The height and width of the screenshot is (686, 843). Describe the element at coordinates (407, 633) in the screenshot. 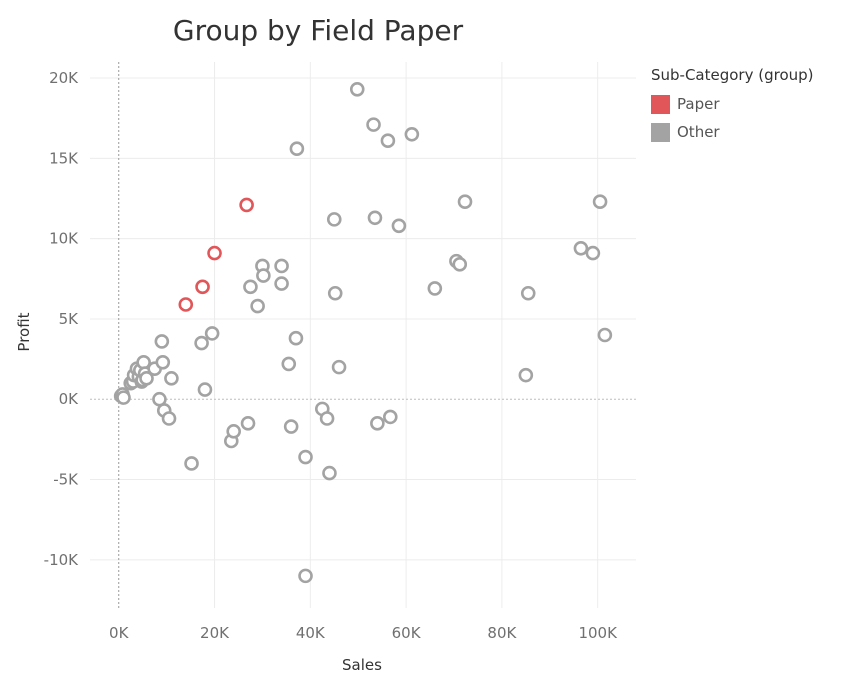

I see `x-tick-label: 60K` at that location.